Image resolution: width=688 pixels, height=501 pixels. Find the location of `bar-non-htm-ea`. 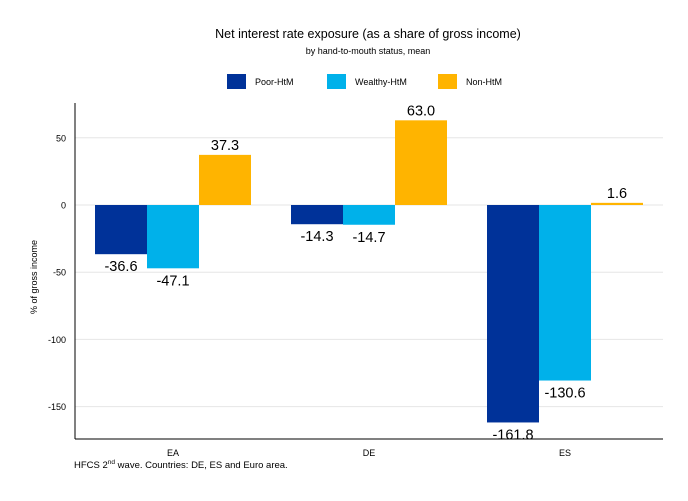

bar-non-htm-ea is located at coordinates (225, 179).